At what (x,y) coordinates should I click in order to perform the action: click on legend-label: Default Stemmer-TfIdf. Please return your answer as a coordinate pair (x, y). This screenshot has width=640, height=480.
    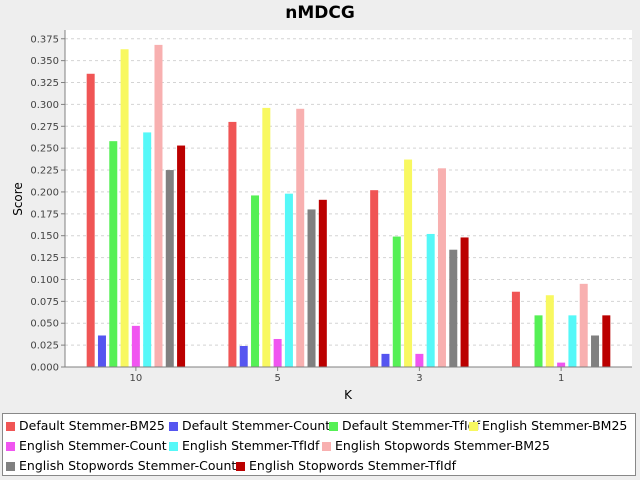
    Looking at the image, I should click on (411, 425).